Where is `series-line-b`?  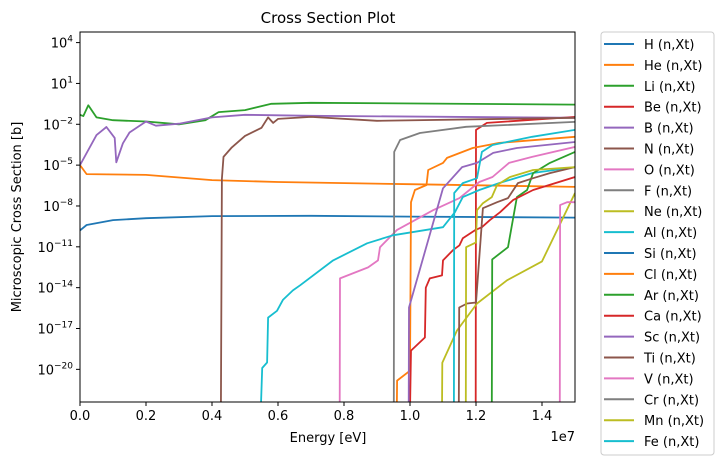 series-line-b is located at coordinates (327, 139).